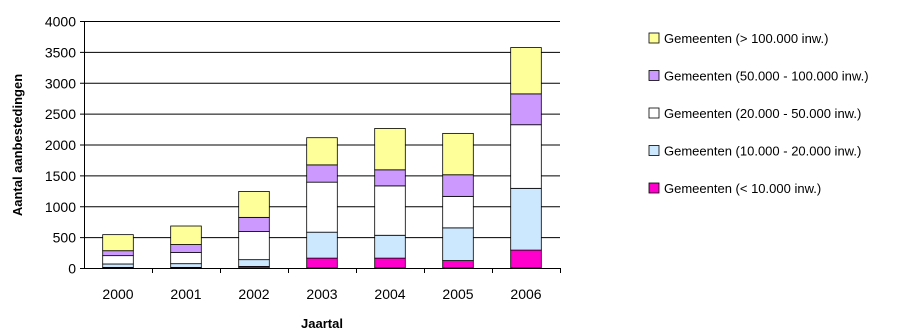  I want to click on x-axis-title: Jaartal, so click(322, 323).